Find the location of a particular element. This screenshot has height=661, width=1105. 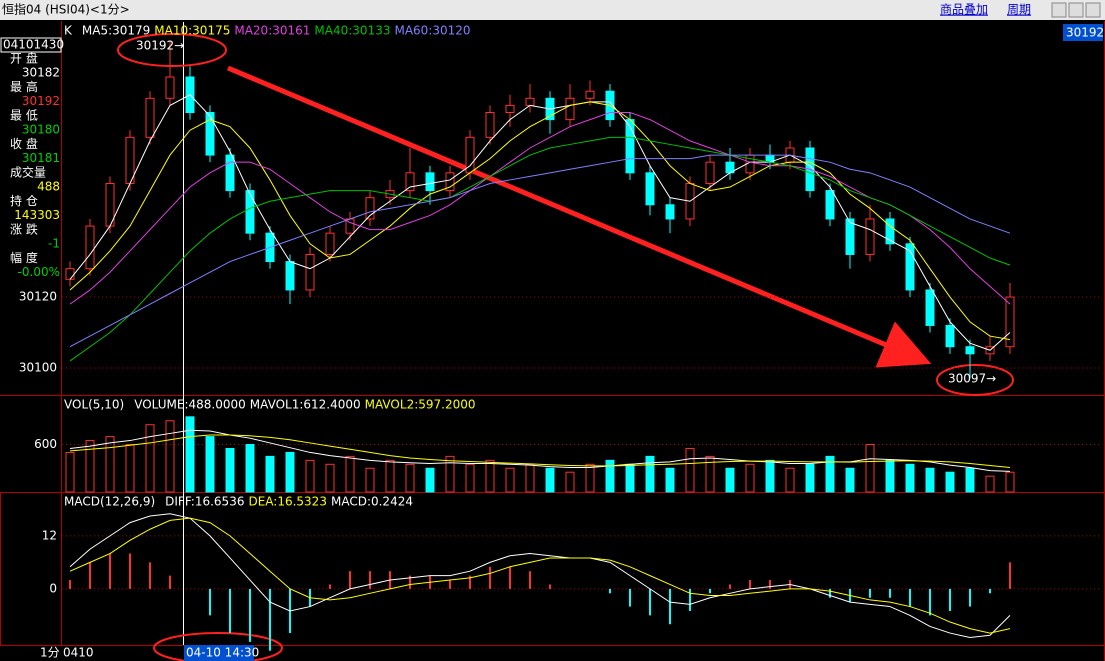

info-label: 持 仓 is located at coordinates (24, 200).